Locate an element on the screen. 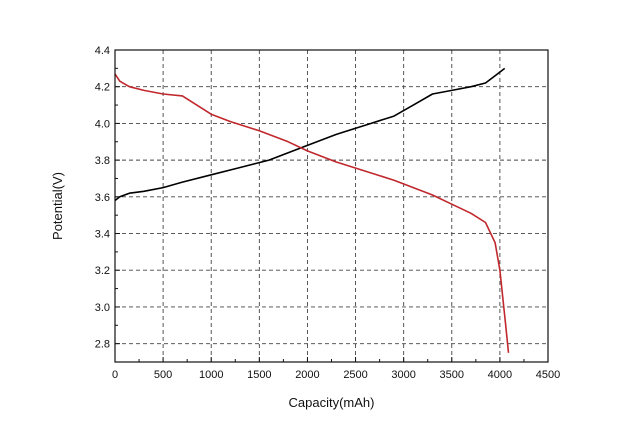  x-tick-label: 500 is located at coordinates (163, 375).